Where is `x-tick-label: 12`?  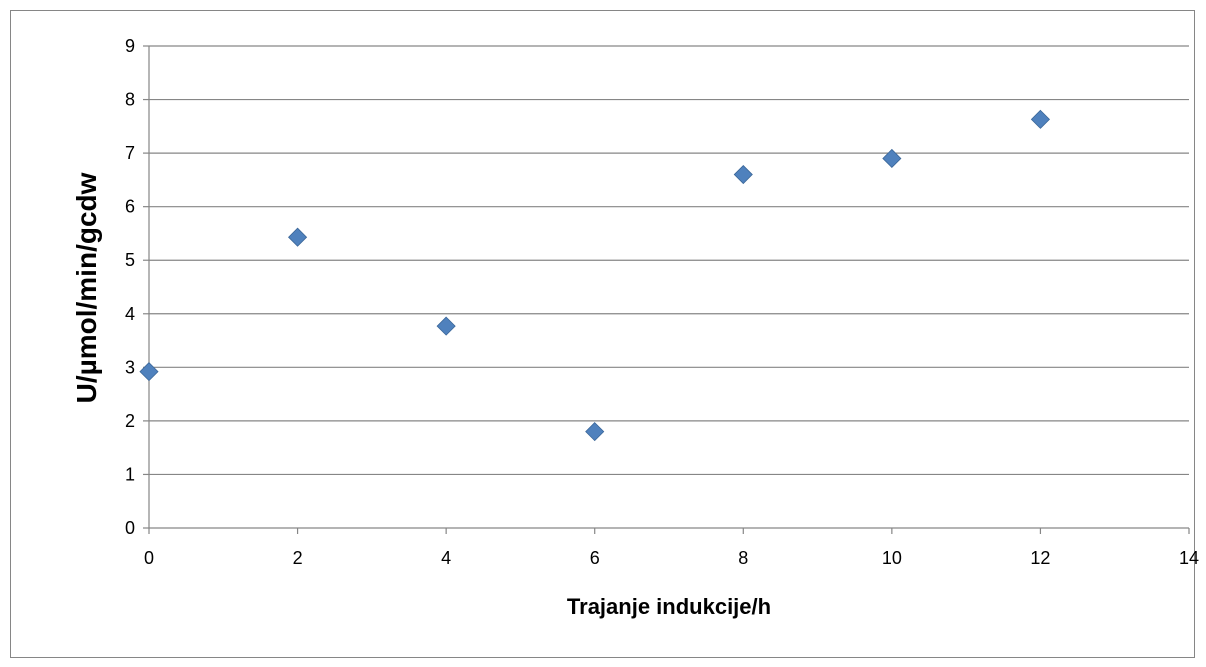
x-tick-label: 12 is located at coordinates (1040, 558).